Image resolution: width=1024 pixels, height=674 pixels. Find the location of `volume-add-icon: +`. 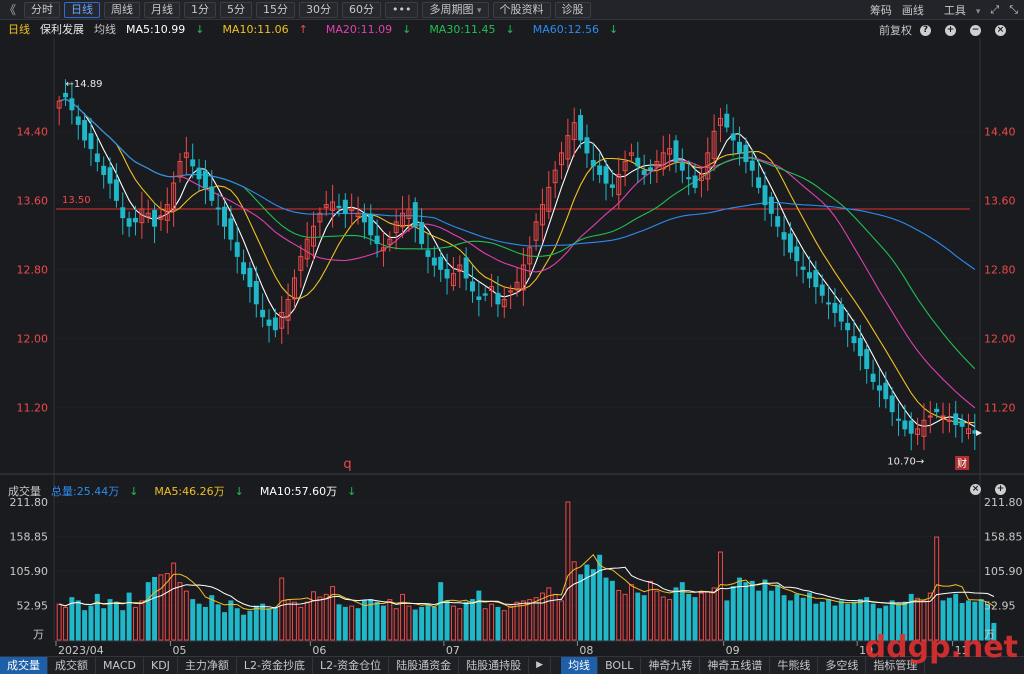

volume-add-icon: + is located at coordinates (1000, 489).